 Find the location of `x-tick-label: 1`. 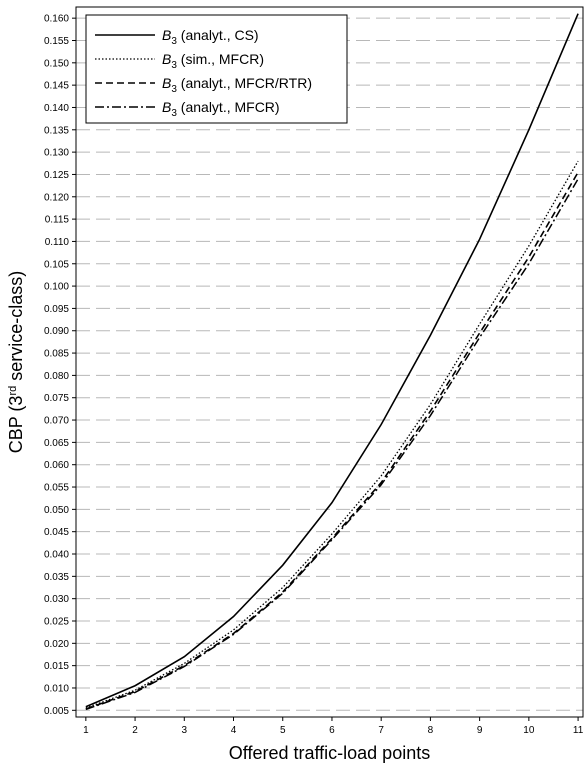

x-tick-label: 1 is located at coordinates (86, 730).